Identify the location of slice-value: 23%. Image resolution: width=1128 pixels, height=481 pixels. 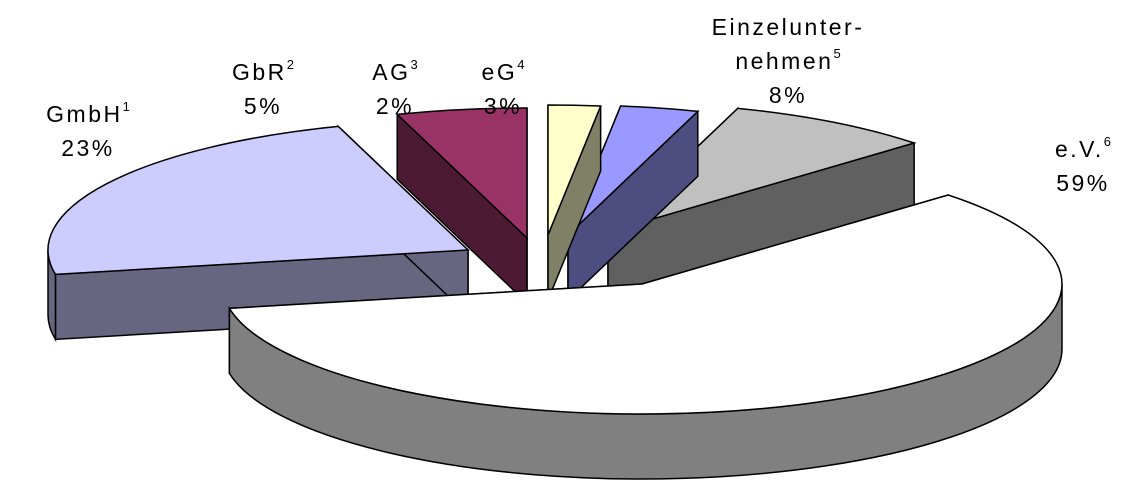
(88, 148).